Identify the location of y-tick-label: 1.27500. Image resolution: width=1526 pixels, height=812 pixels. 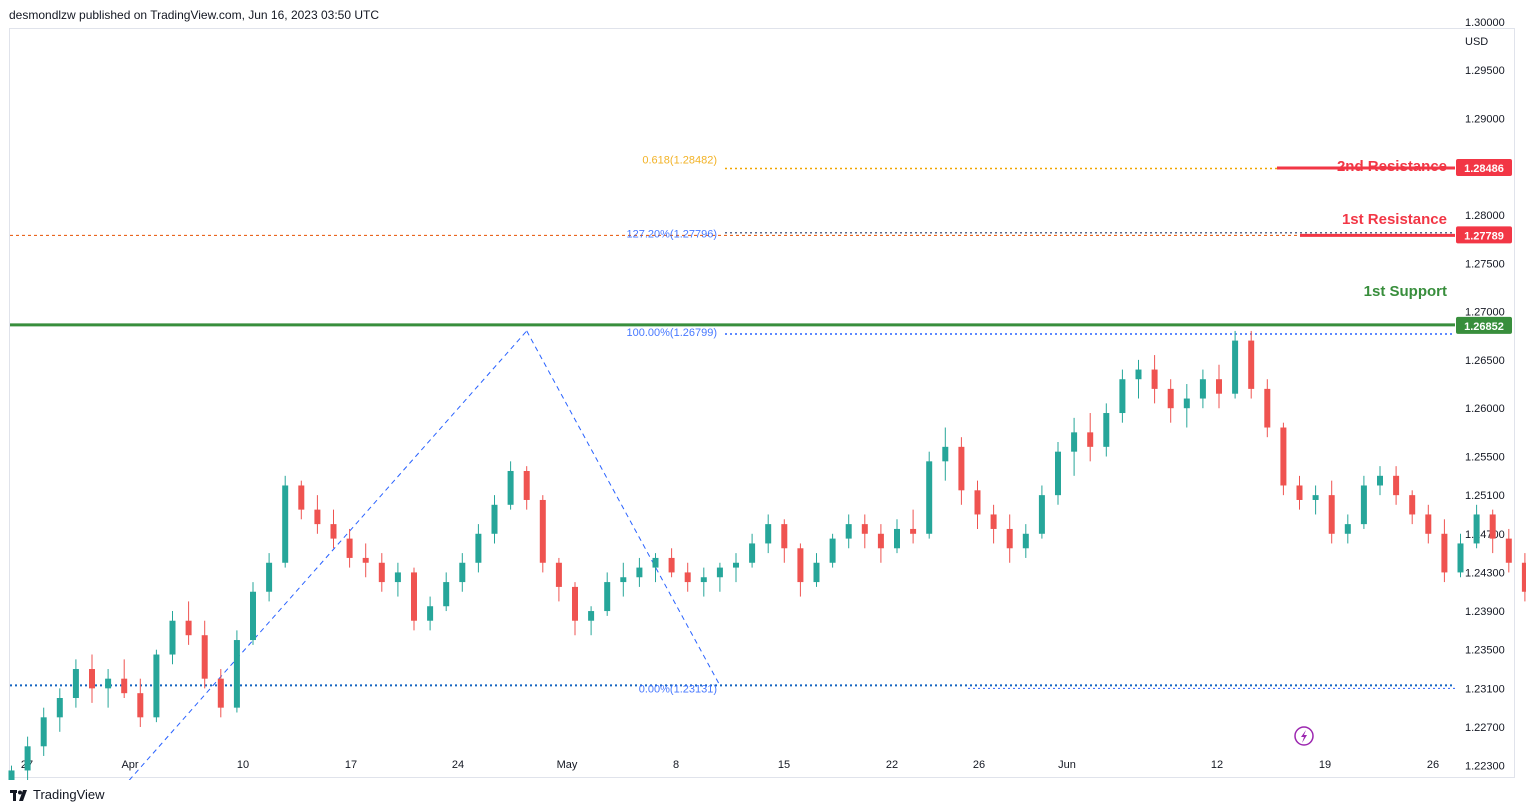
(1485, 264).